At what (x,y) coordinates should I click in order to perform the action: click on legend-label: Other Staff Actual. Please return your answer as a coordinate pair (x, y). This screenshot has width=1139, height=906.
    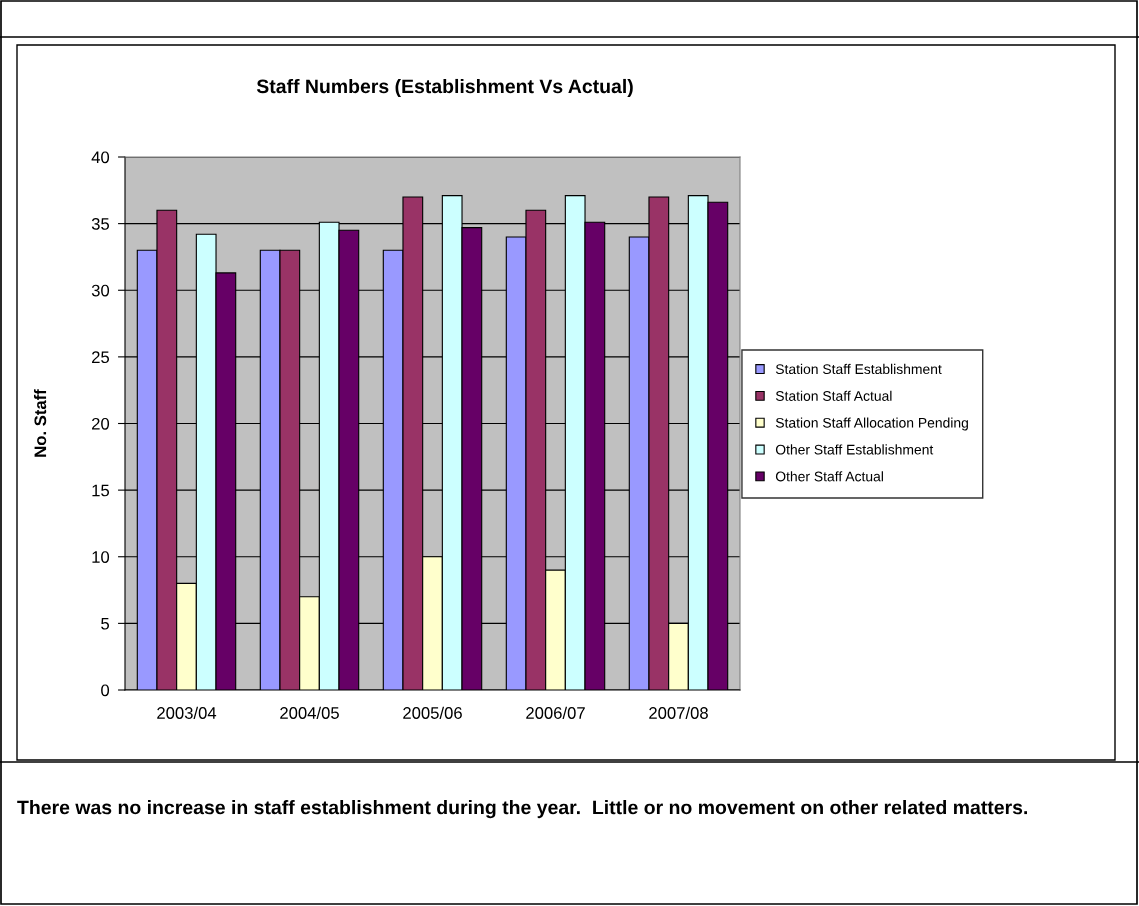
    Looking at the image, I should click on (829, 476).